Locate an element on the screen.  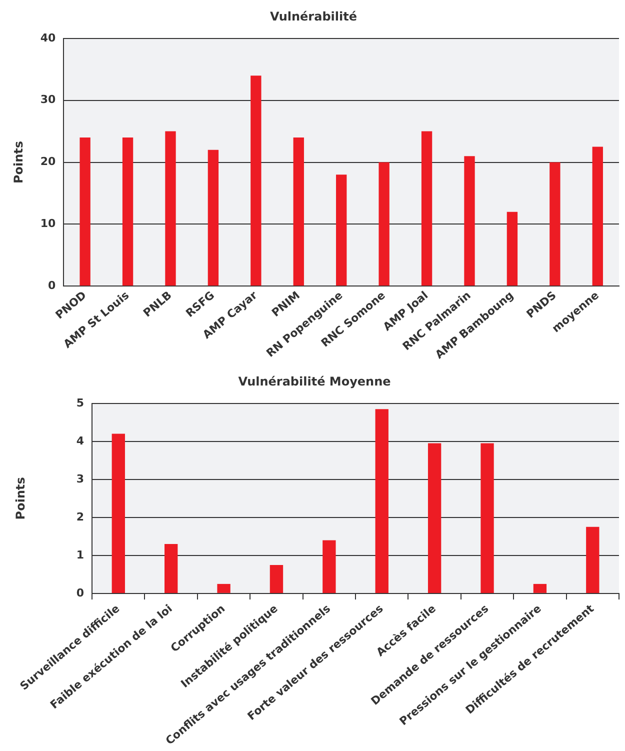
y-tick-label: 1 is located at coordinates (80, 555).